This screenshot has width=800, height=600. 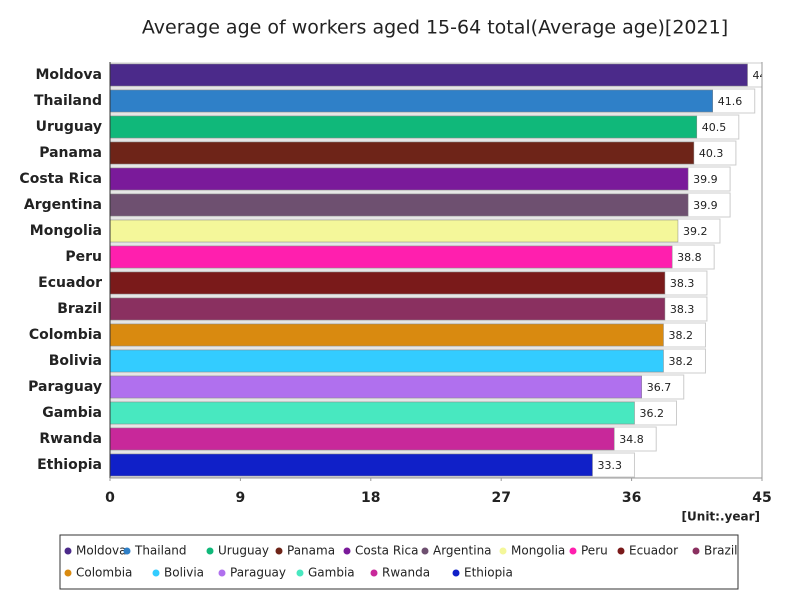 I want to click on y-tick-label: Bolivia, so click(x=75, y=361).